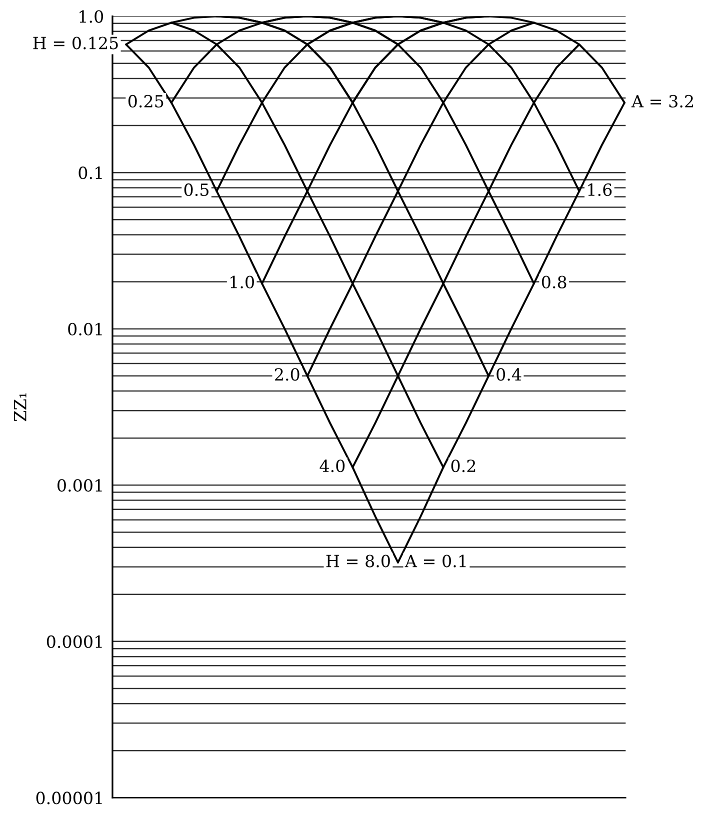  Describe the element at coordinates (74, 641) in the screenshot. I see `y-tick-label: 0.0001` at that location.